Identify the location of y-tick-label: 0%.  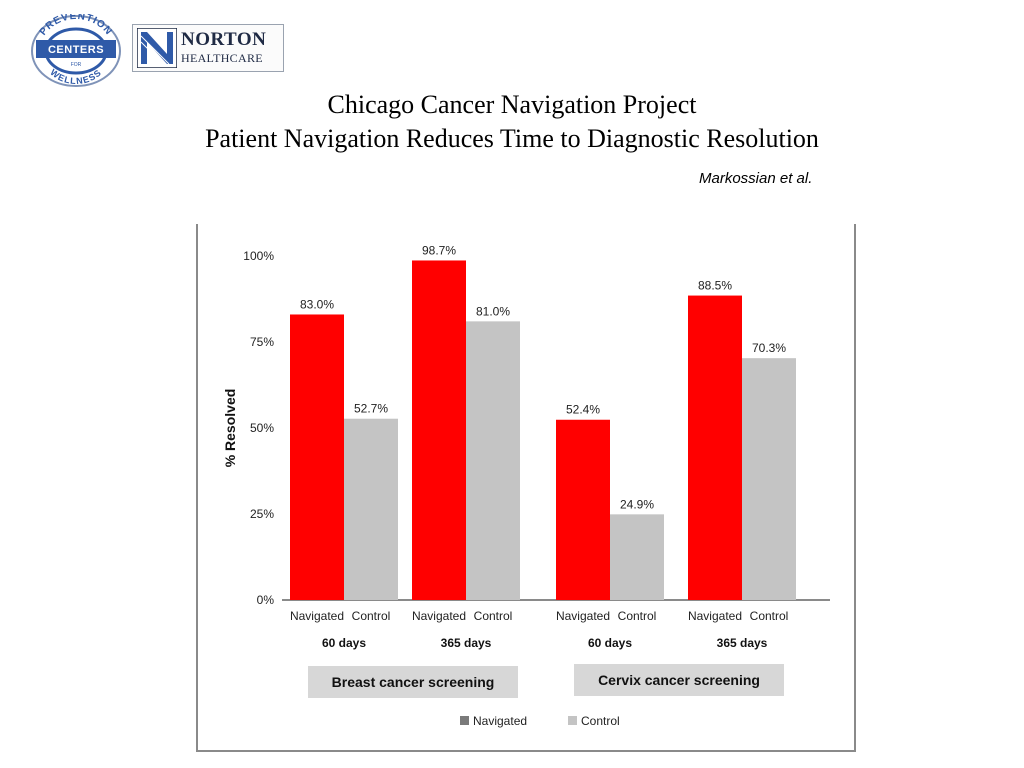
(266, 600).